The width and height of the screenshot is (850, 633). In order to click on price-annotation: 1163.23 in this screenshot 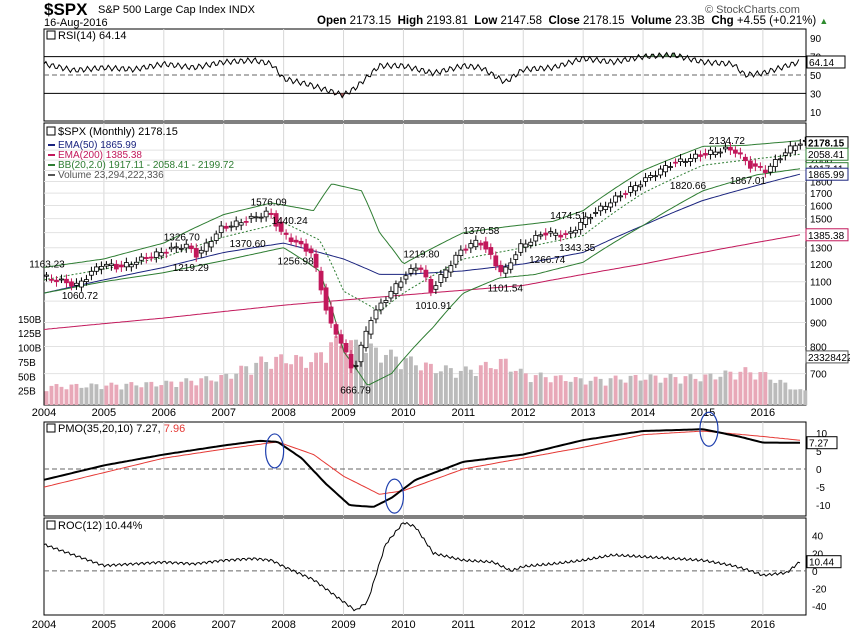, I will do `click(47, 264)`.